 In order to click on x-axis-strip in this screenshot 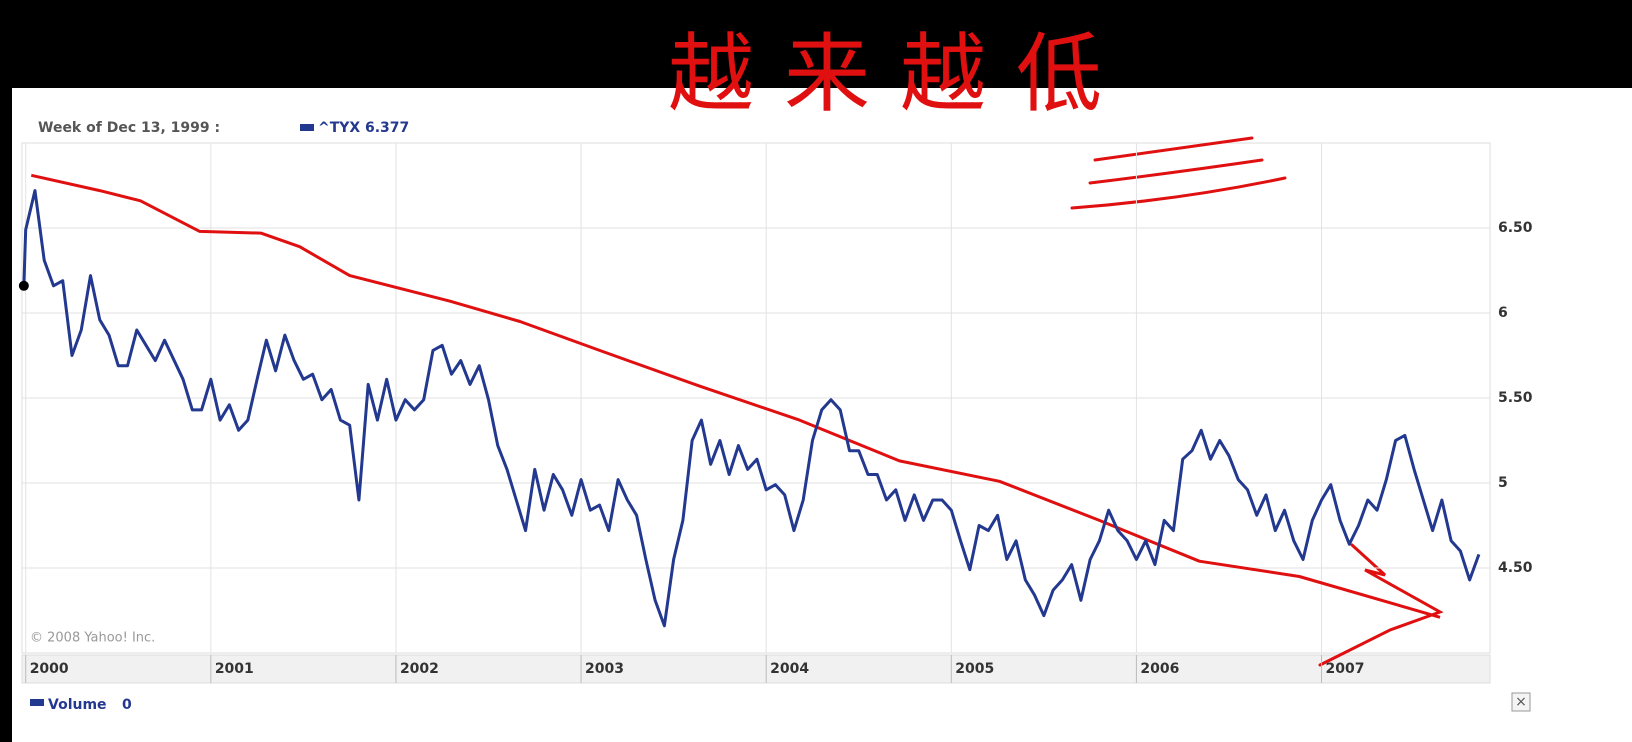, I will do `click(756, 669)`.